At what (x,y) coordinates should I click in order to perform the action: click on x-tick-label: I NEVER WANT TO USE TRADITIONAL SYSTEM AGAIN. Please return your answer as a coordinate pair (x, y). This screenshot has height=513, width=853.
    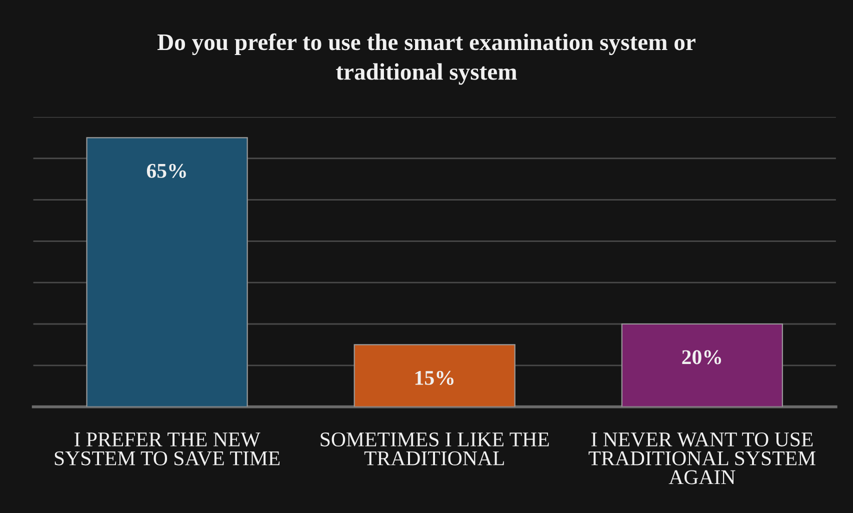
    Looking at the image, I should click on (702, 458).